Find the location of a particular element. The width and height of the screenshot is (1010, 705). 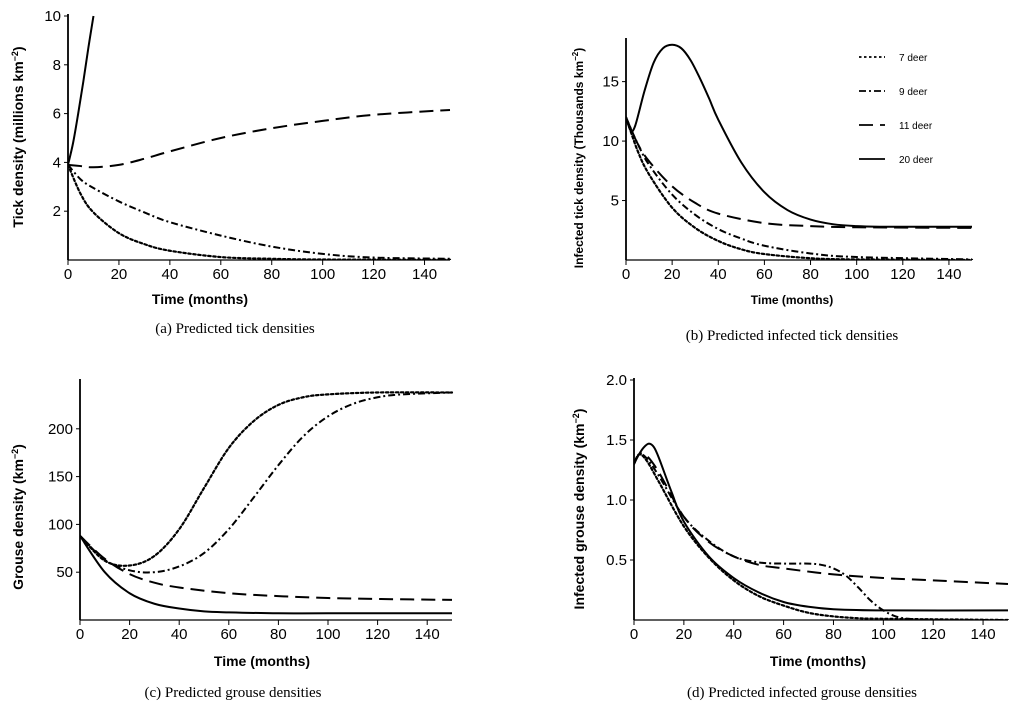

y-tick-label: 1.5 is located at coordinates (616, 440).